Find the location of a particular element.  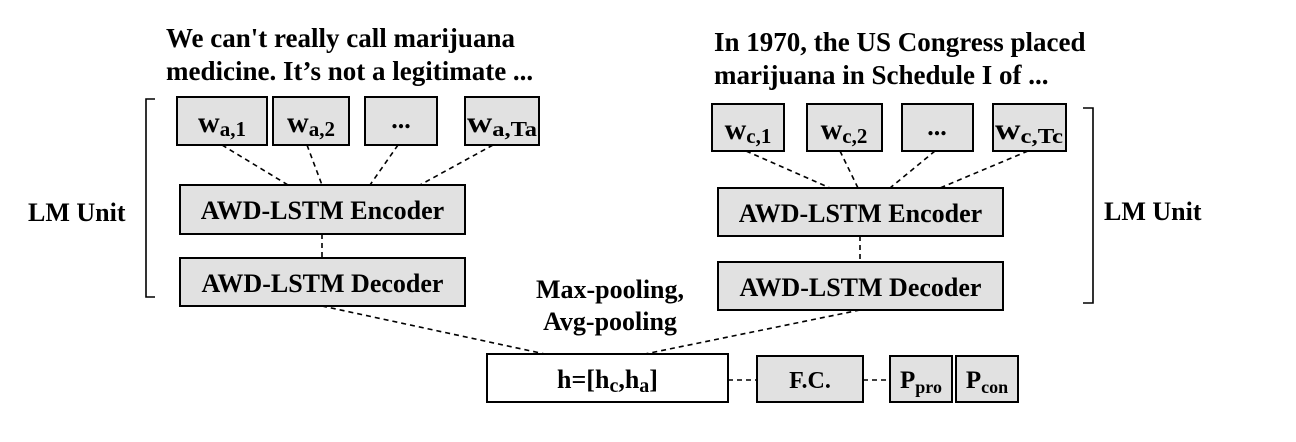

svg-text: Ppro is located at coordinates (921, 382).